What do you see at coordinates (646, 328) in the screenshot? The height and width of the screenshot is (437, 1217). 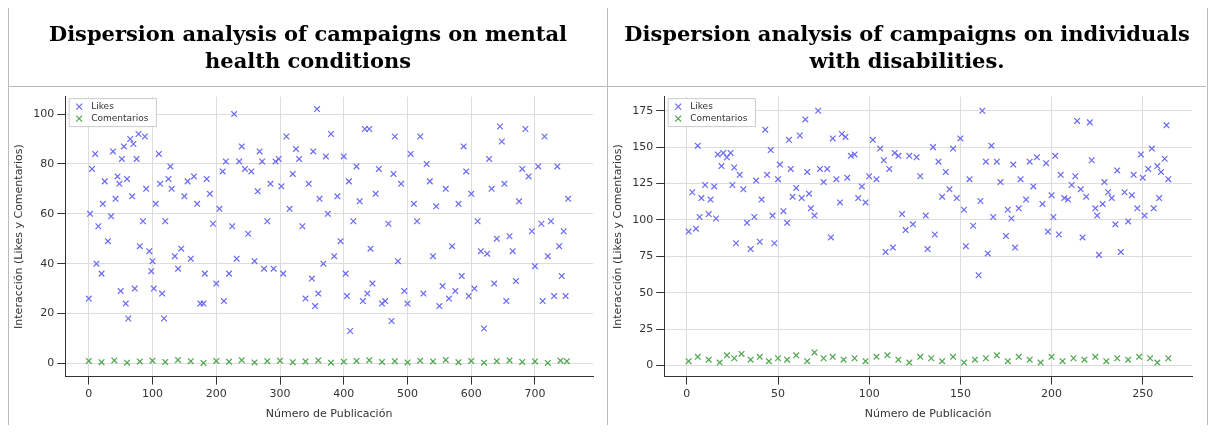 I see `y-tick-label: 25` at bounding box center [646, 328].